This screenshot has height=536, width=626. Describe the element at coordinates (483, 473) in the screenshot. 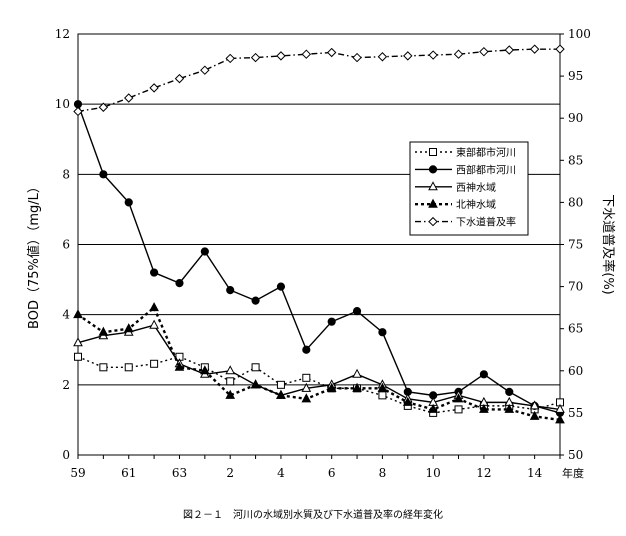

I see `x-tick-label: 12` at that location.